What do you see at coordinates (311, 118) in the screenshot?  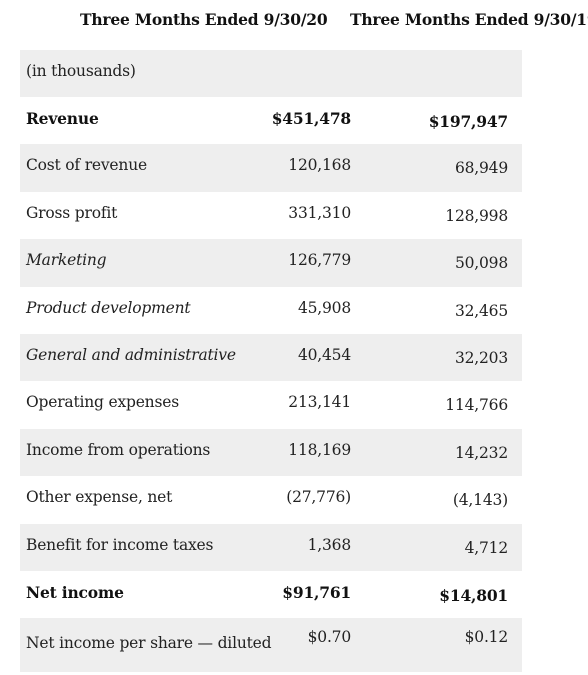 I see `value-2020: $451,478` at bounding box center [311, 118].